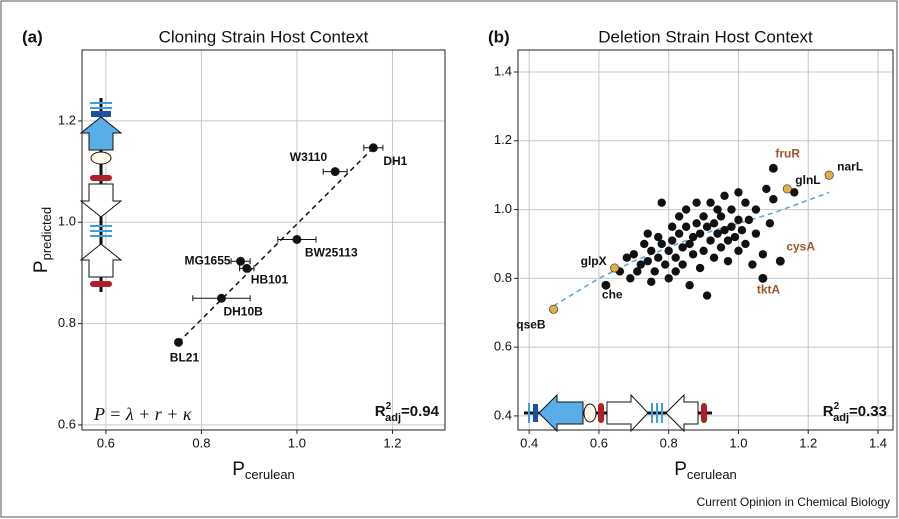  Describe the element at coordinates (807, 180) in the screenshot. I see `point-label: glnL` at that location.